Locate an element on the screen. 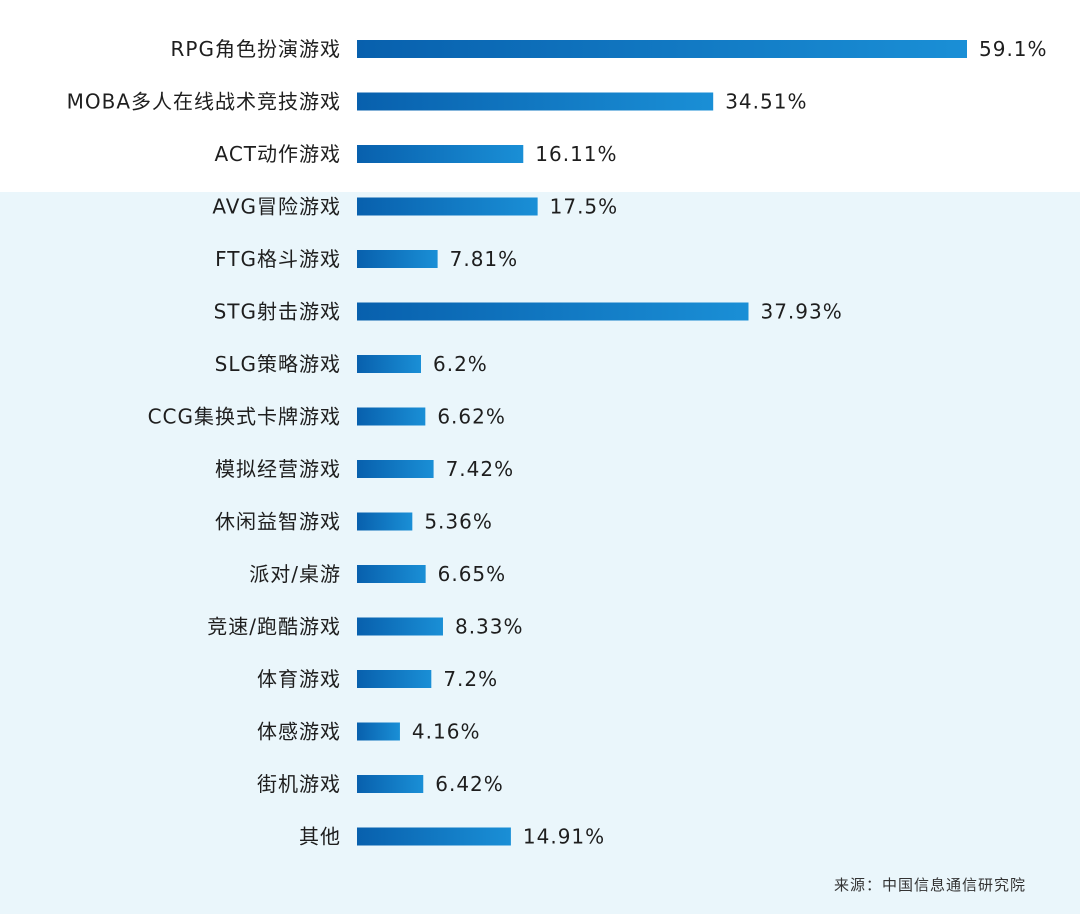 The image size is (1080, 914). category-label: 体育游戏 is located at coordinates (299, 679).